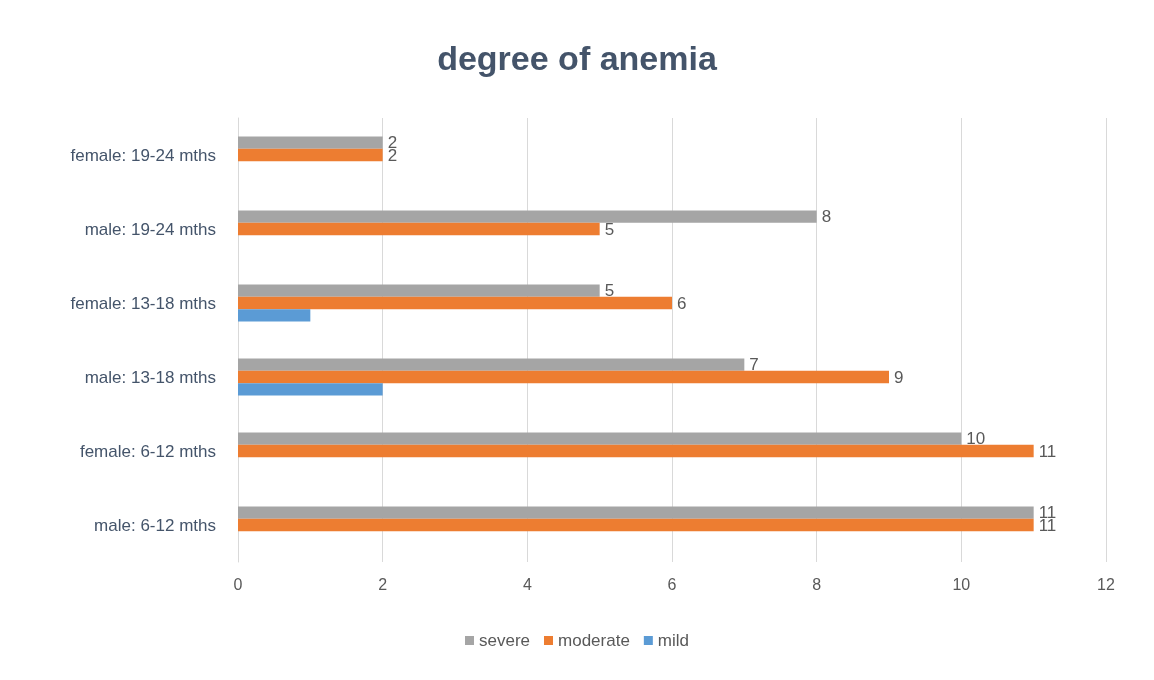 This screenshot has width=1154, height=680. Describe the element at coordinates (577, 58) in the screenshot. I see `chart-title: degree of anemia` at that location.